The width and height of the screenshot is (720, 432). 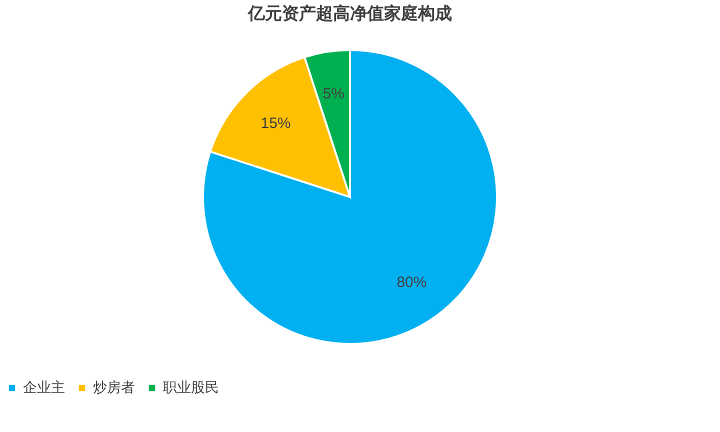 What do you see at coordinates (275, 123) in the screenshot?
I see `data-label: 15%` at bounding box center [275, 123].